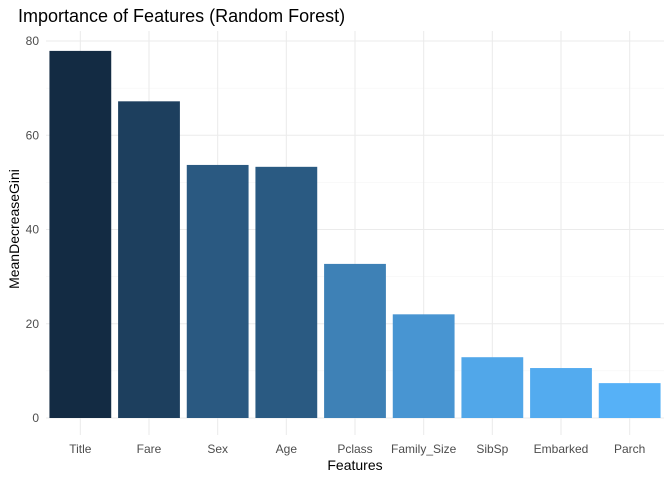  Describe the element at coordinates (492, 387) in the screenshot. I see `bar-sibsp` at that location.